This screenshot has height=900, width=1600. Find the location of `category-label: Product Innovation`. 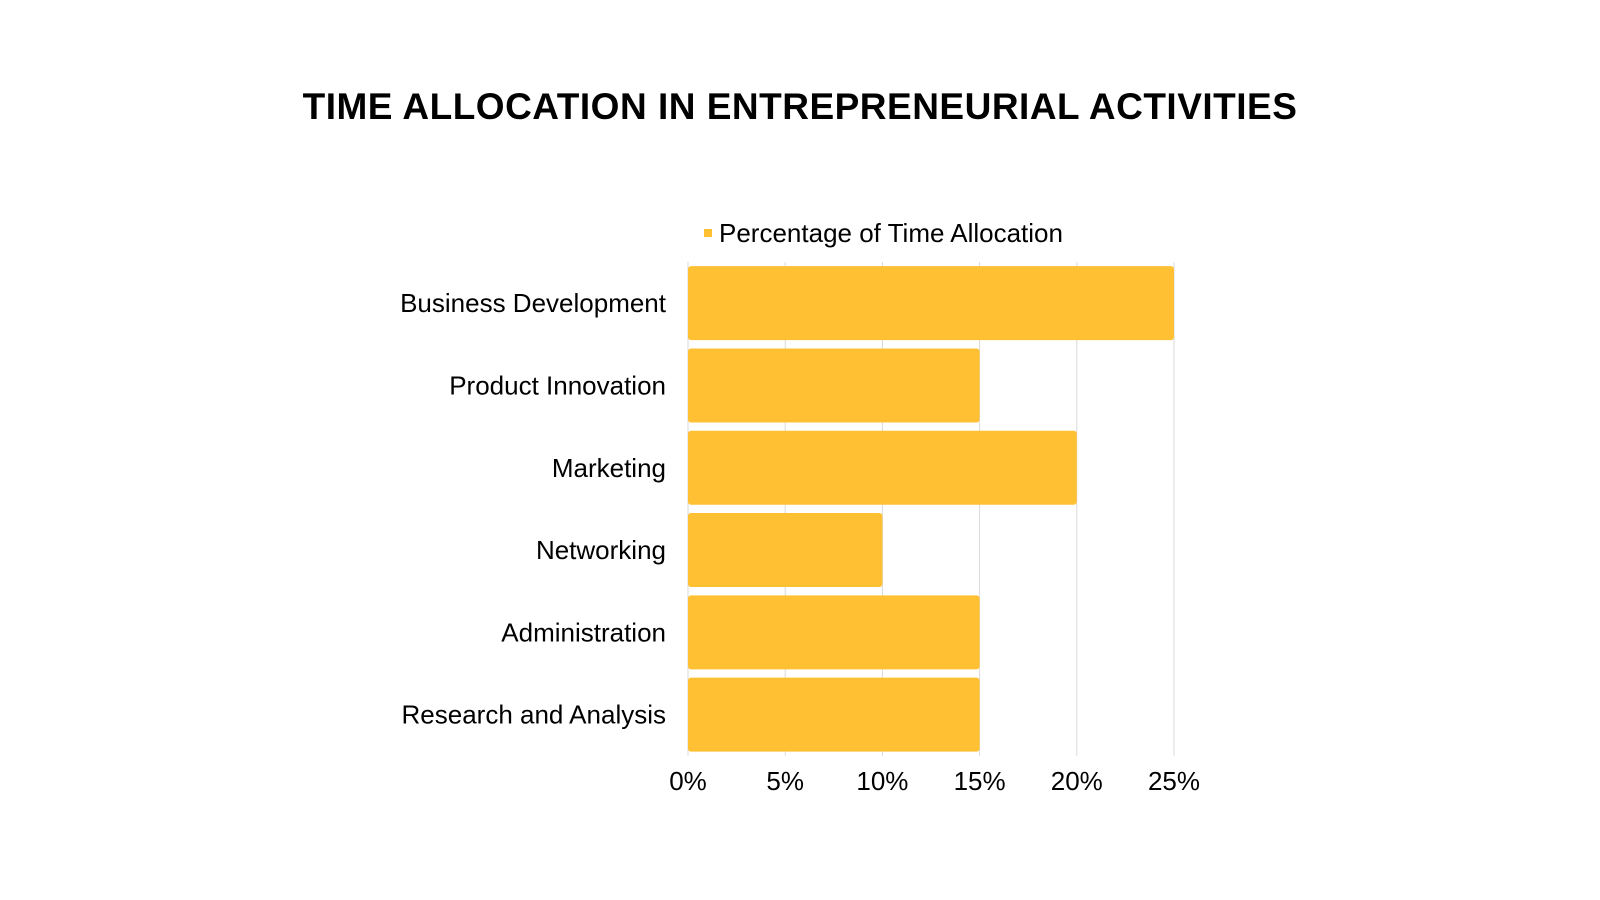

category-label: Product Innovation is located at coordinates (557, 385).